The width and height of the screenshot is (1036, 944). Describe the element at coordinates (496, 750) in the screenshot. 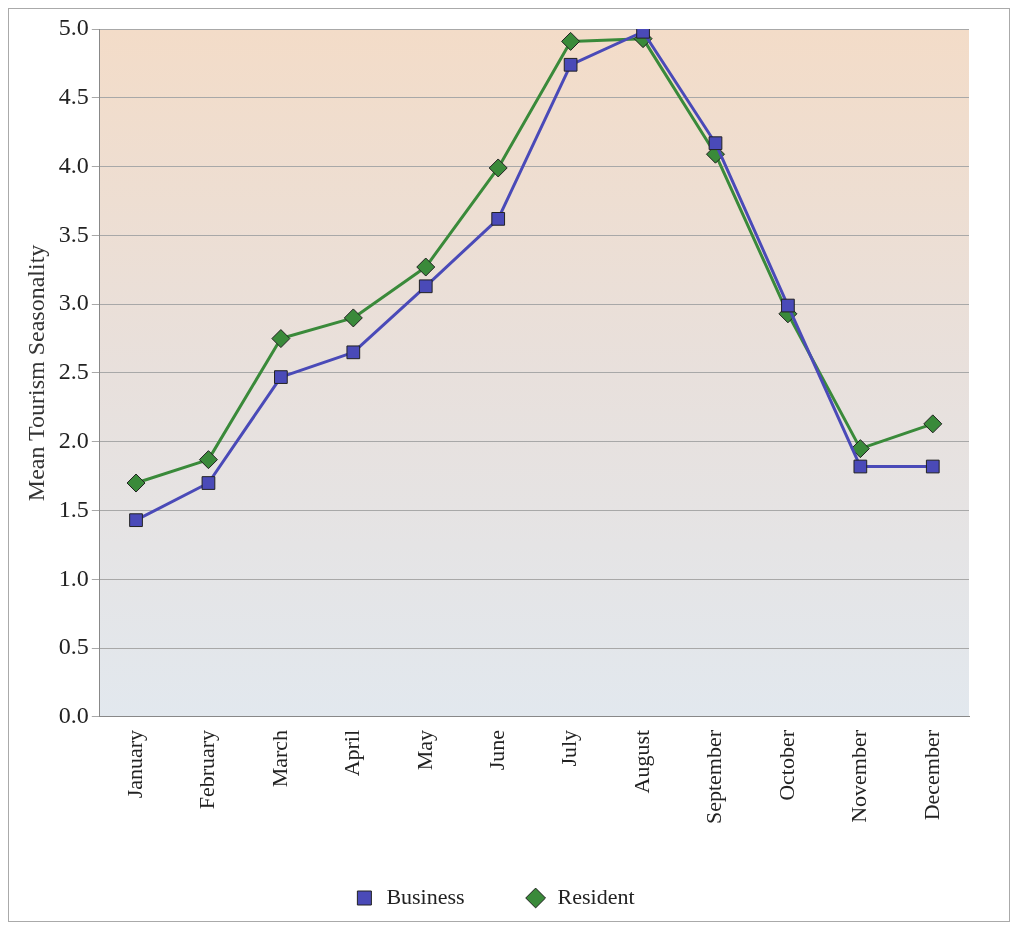

I see `x-tick-label: June` at that location.